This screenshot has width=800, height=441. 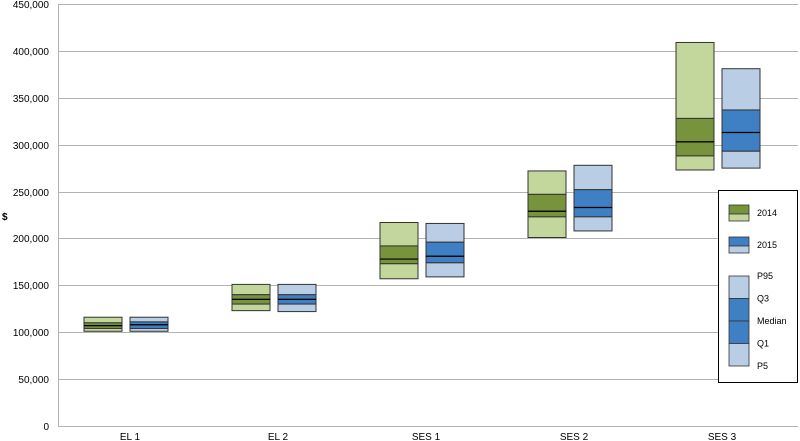 What do you see at coordinates (765, 276) in the screenshot?
I see `legend-stat-label: P95` at bounding box center [765, 276].